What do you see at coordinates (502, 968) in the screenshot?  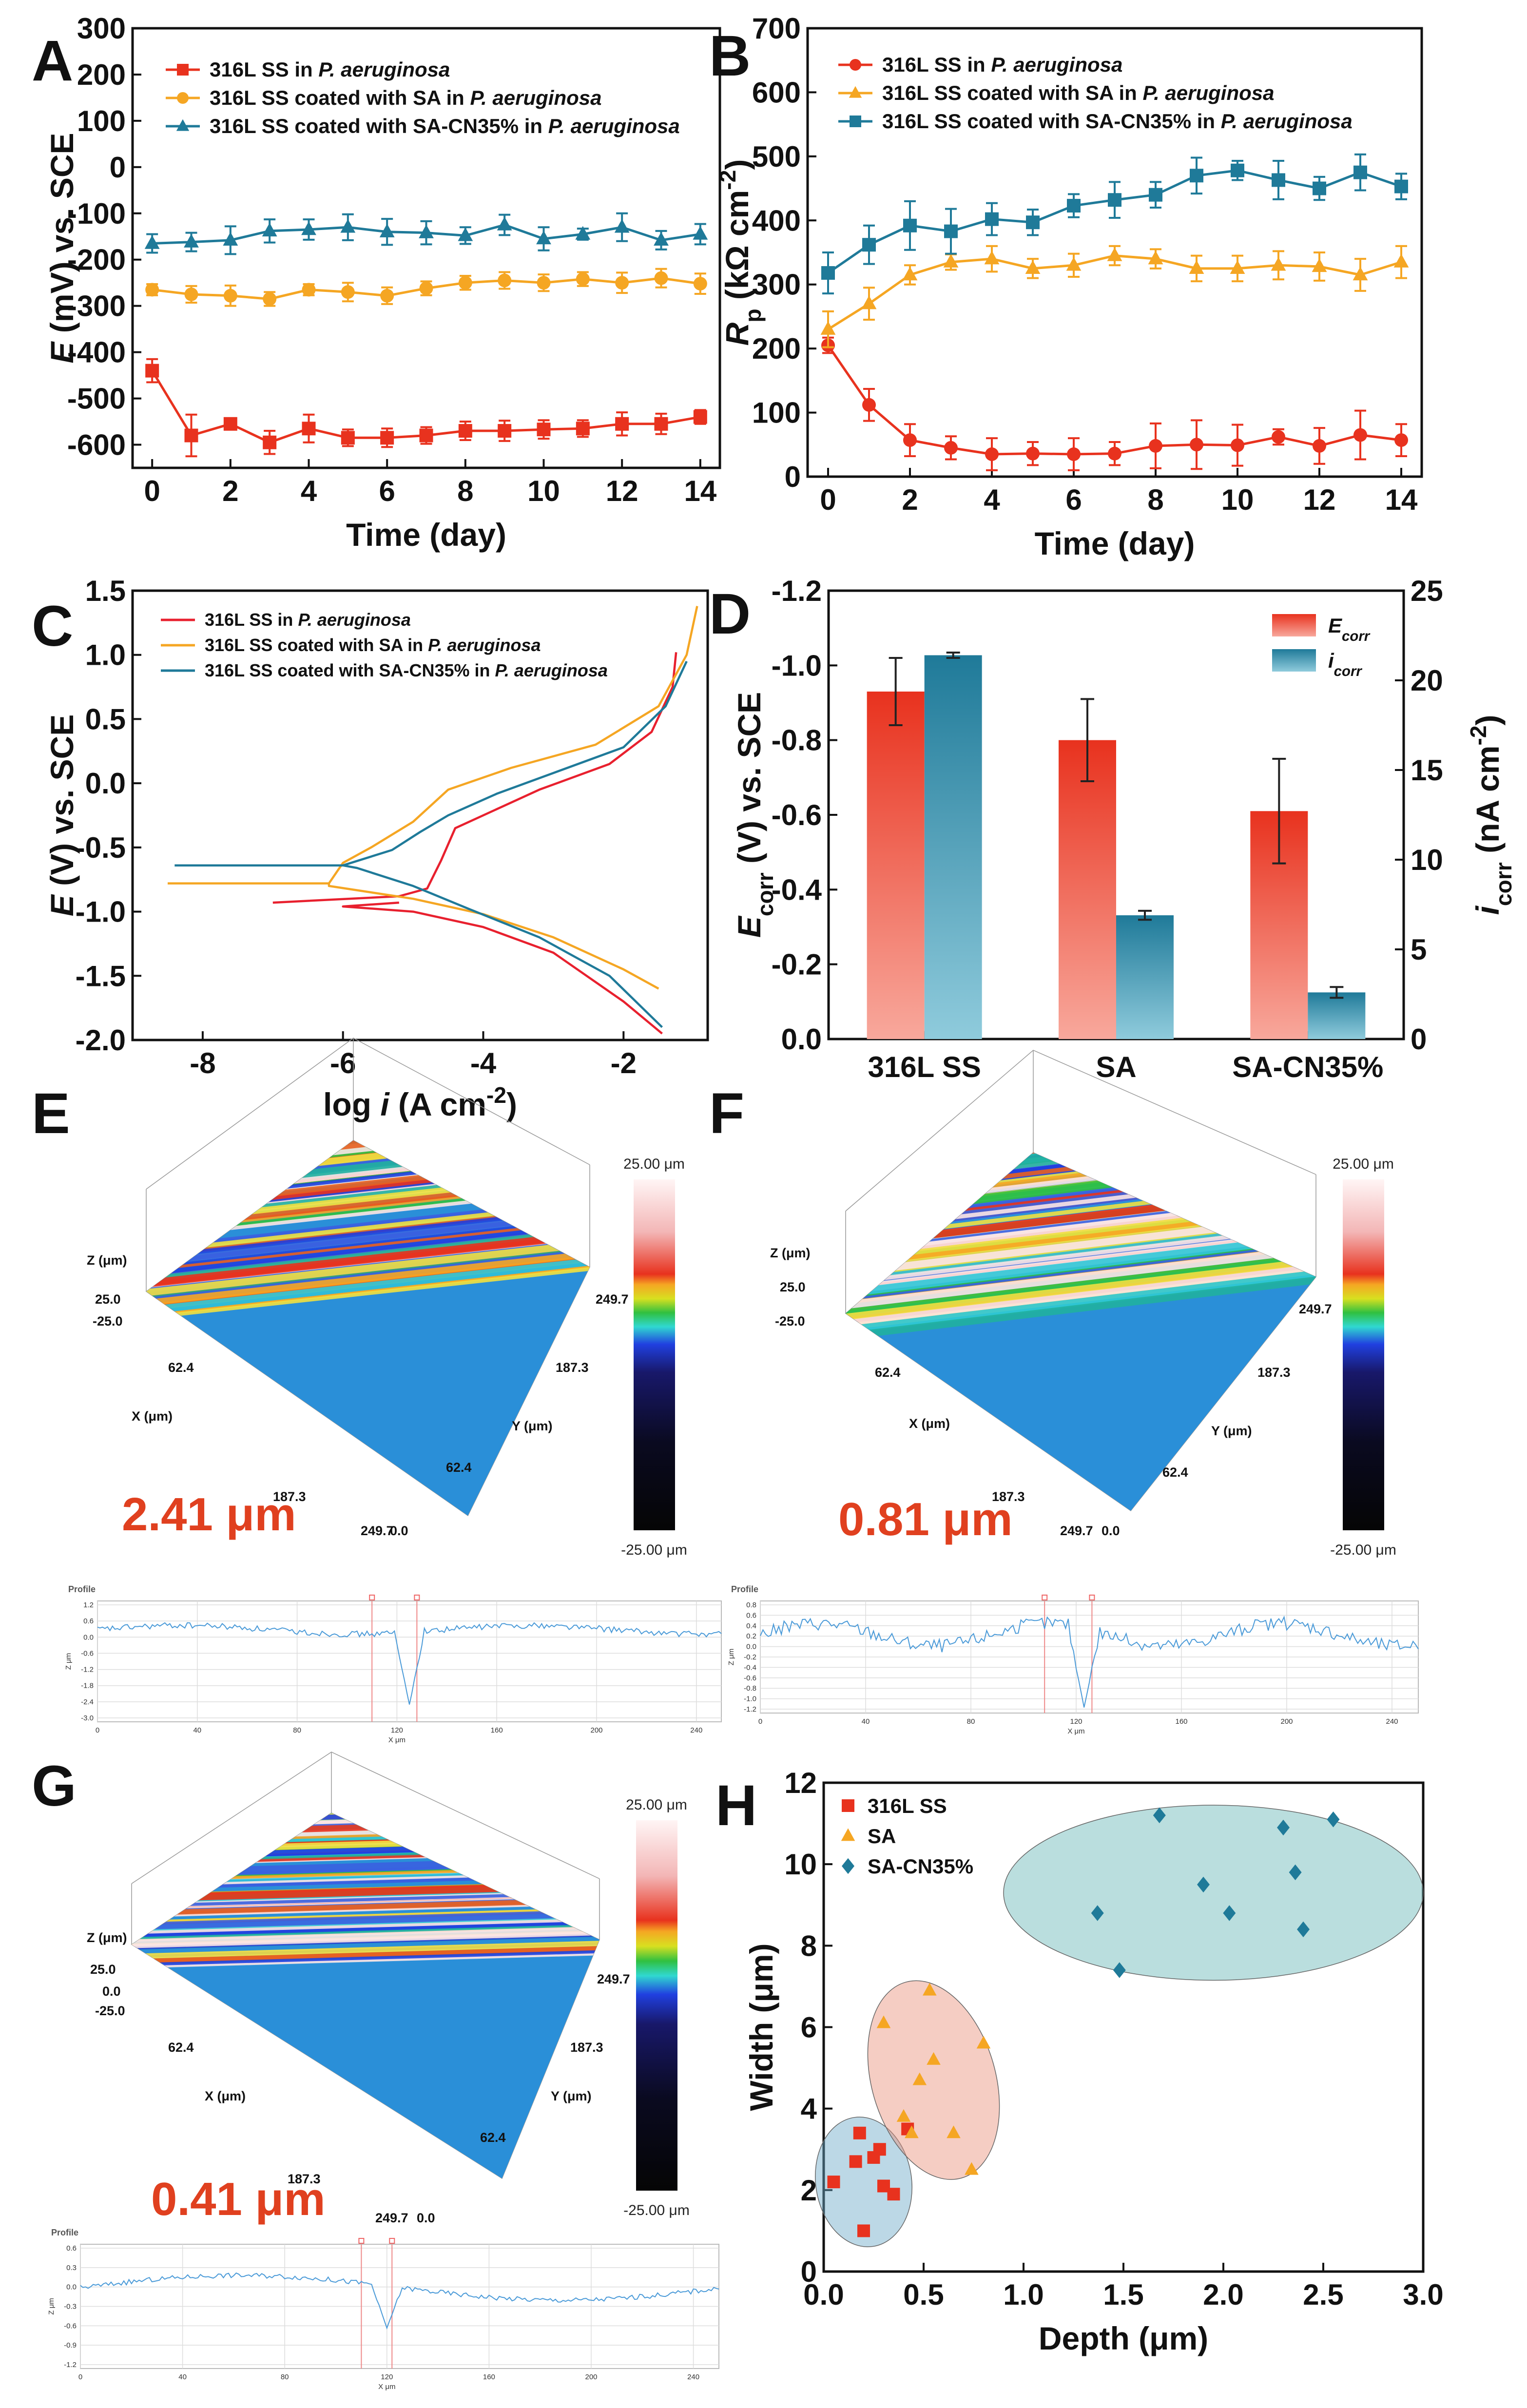 I see `chart-C-cathodic-curve` at bounding box center [502, 968].